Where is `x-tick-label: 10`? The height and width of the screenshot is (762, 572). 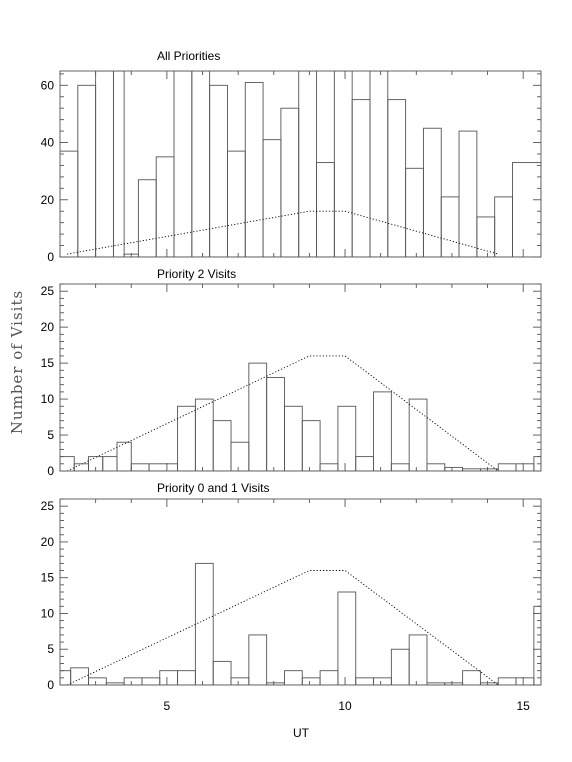 x-tick-label: 10 is located at coordinates (345, 706).